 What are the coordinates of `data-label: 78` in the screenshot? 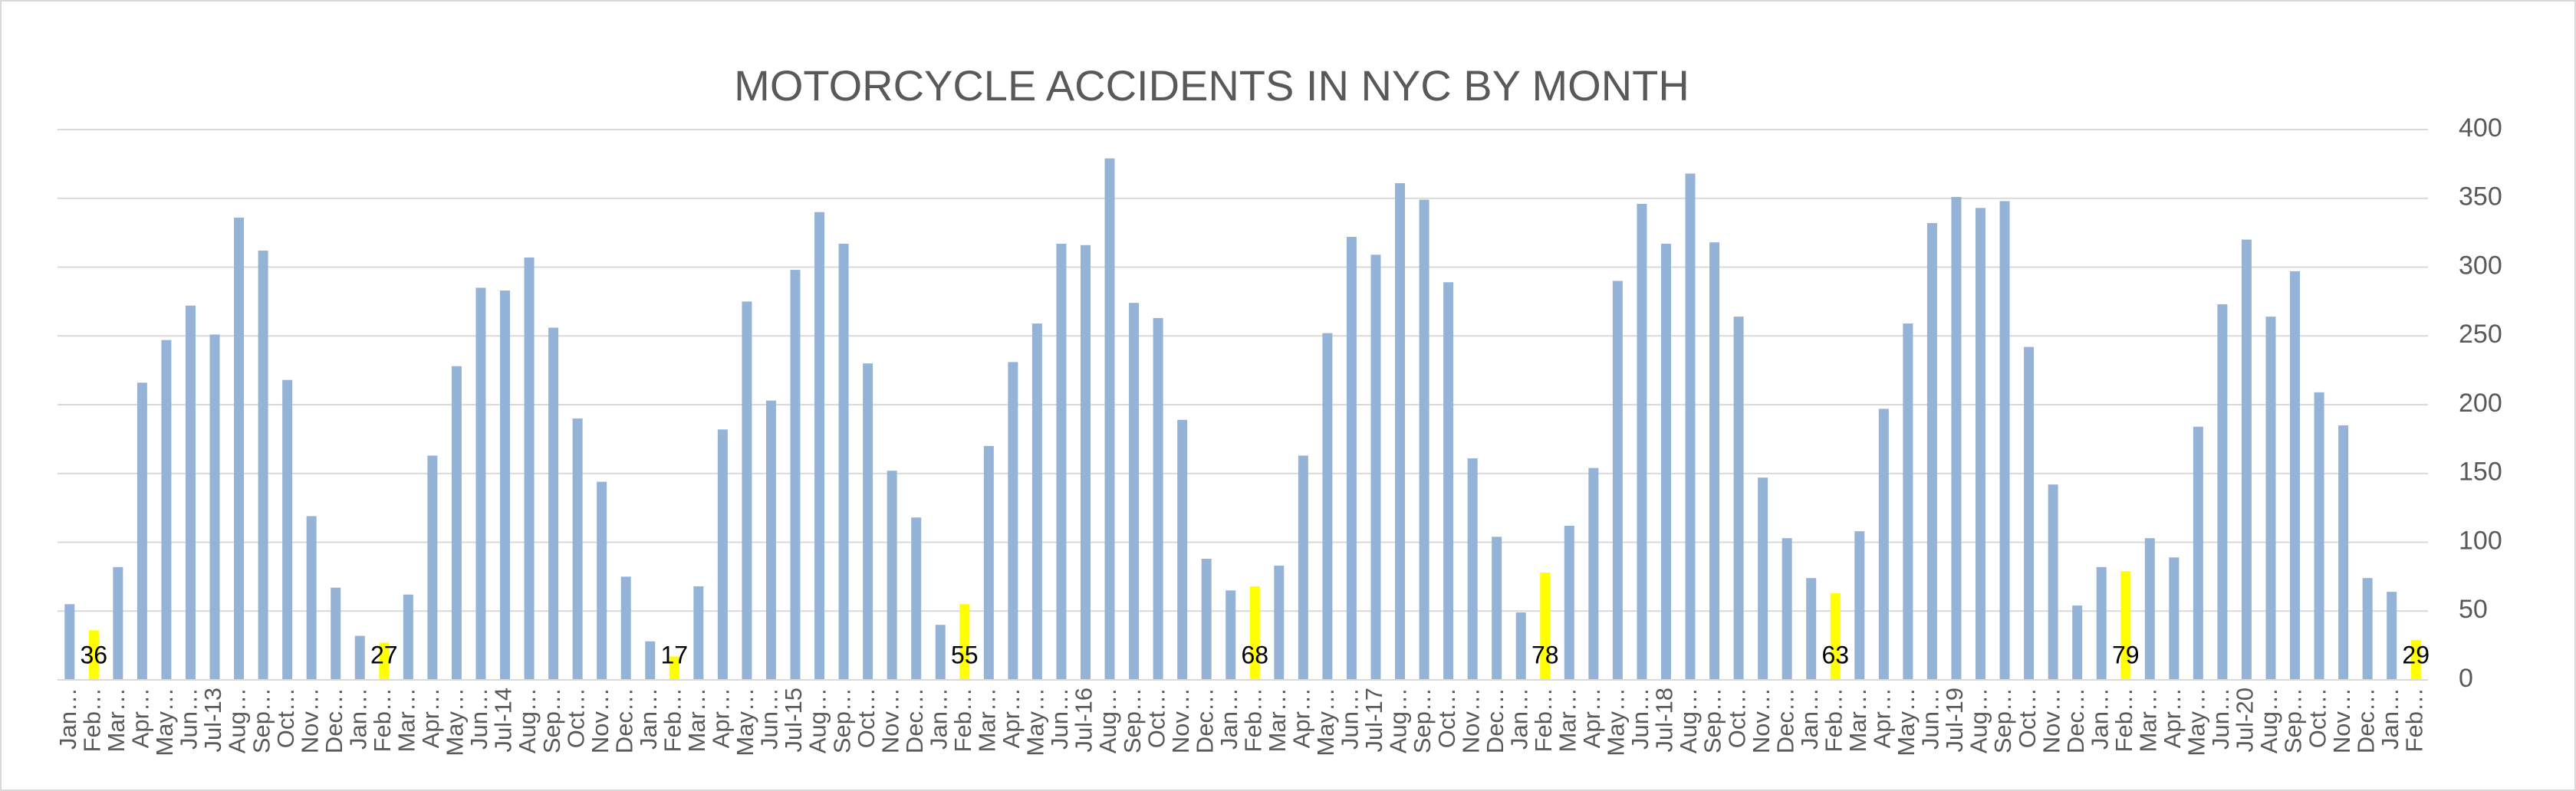 It's located at (1545, 655).